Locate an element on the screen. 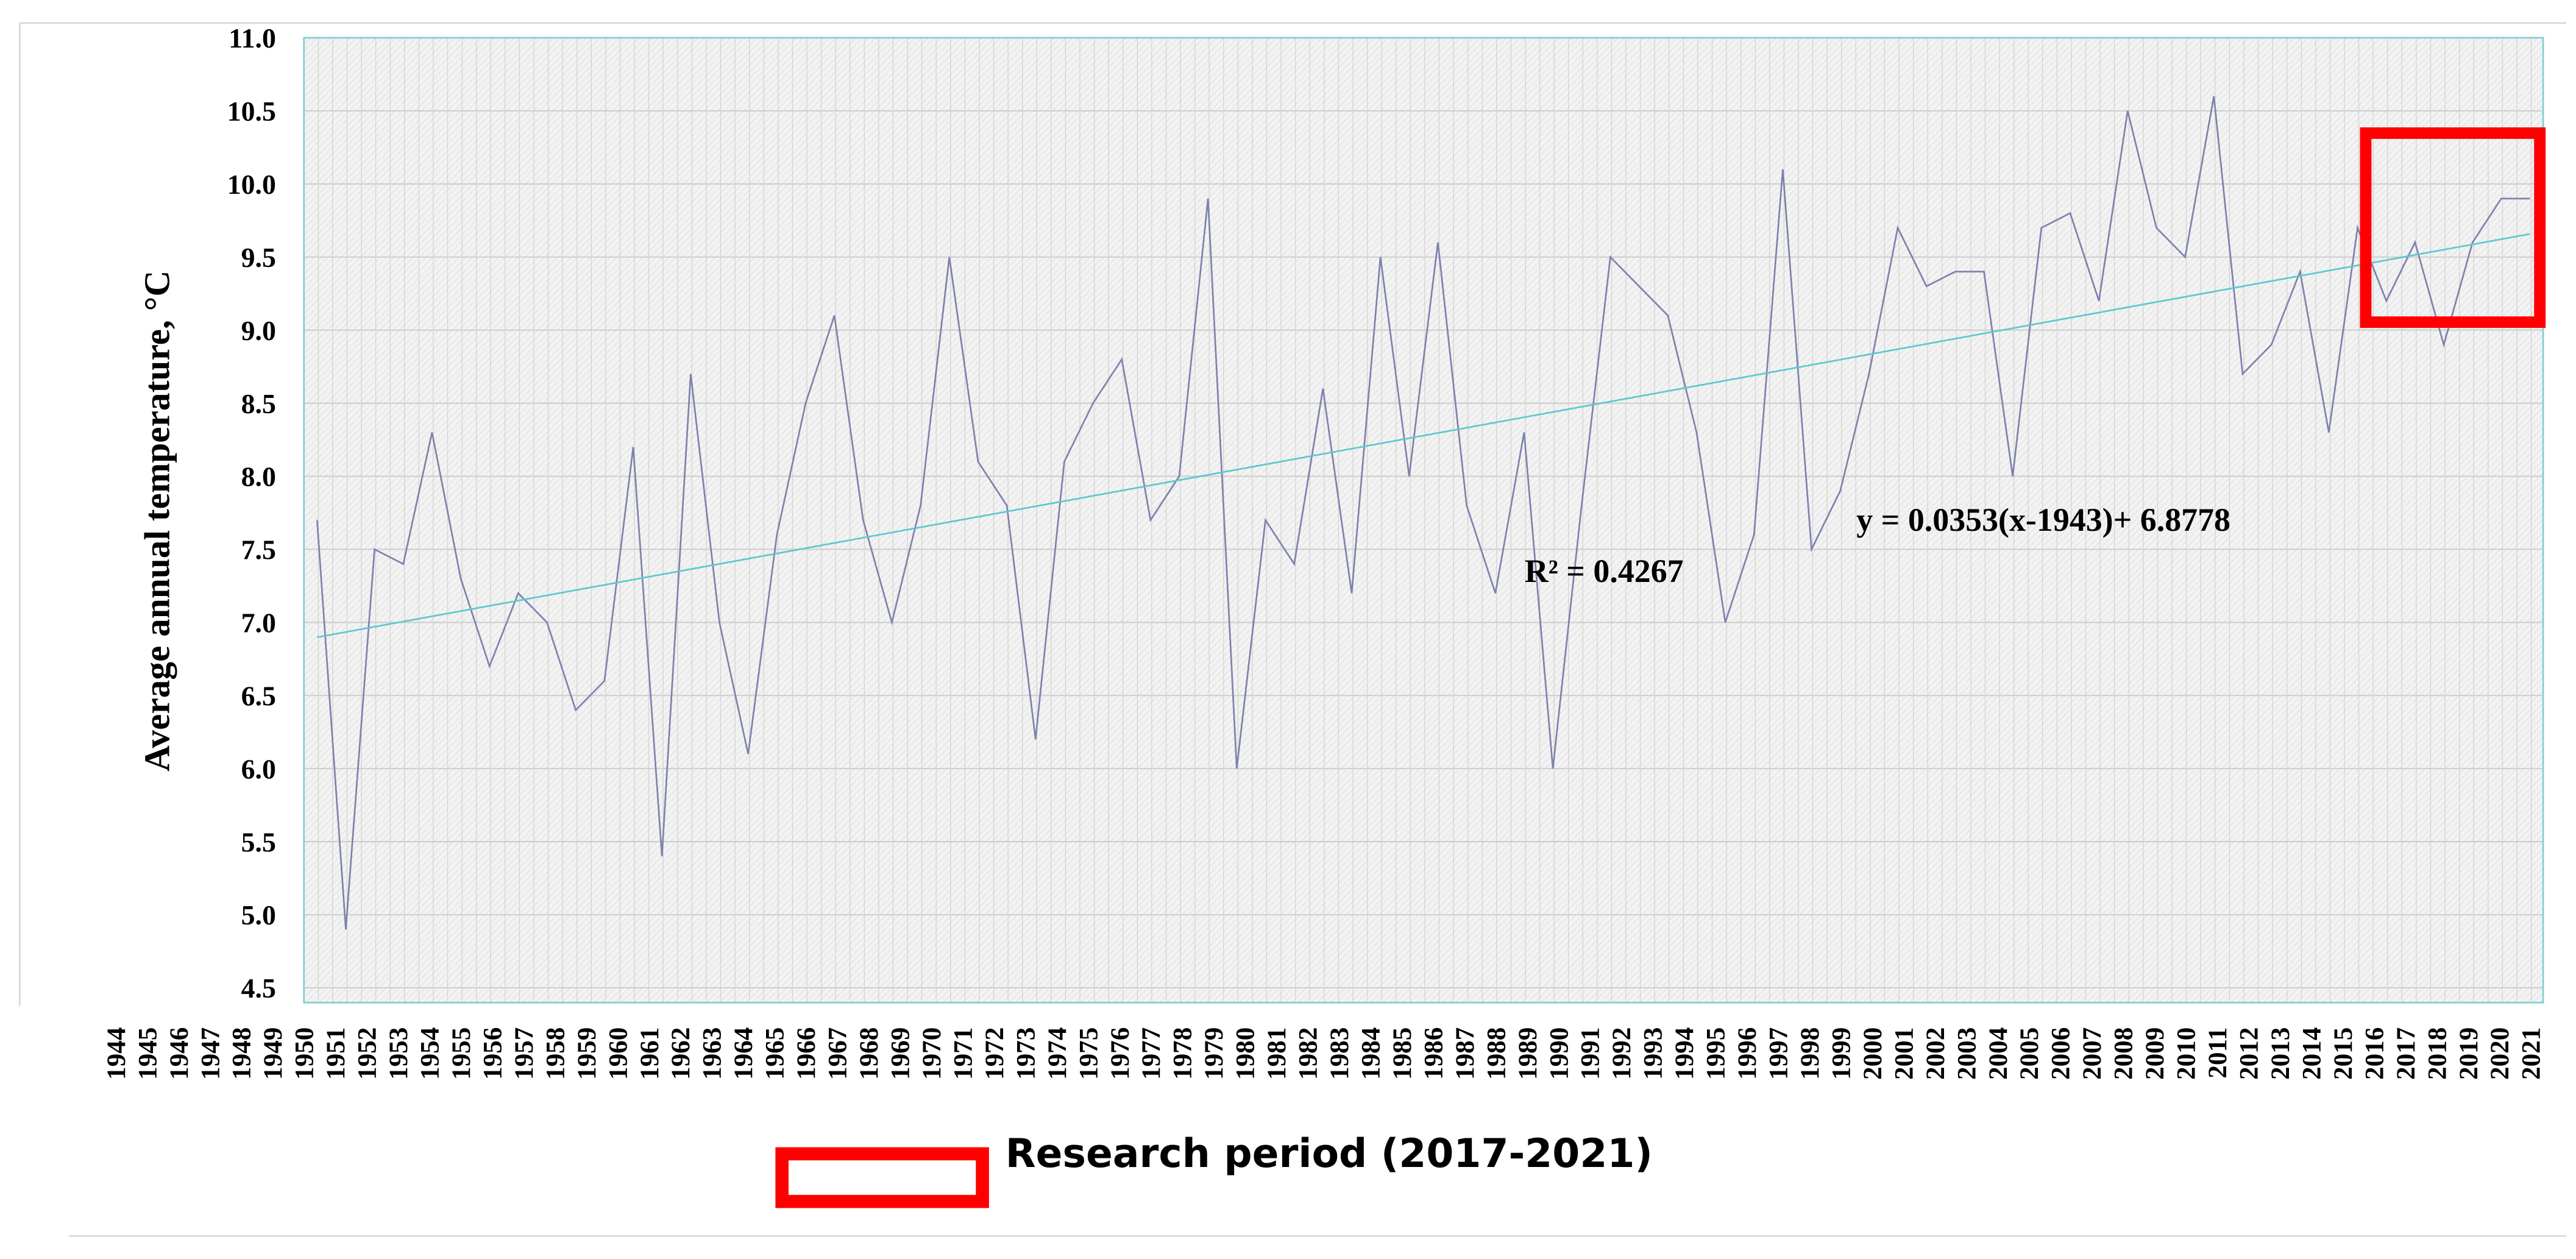 The width and height of the screenshot is (2576, 1259). x-tick-label: 1971 is located at coordinates (964, 1053).